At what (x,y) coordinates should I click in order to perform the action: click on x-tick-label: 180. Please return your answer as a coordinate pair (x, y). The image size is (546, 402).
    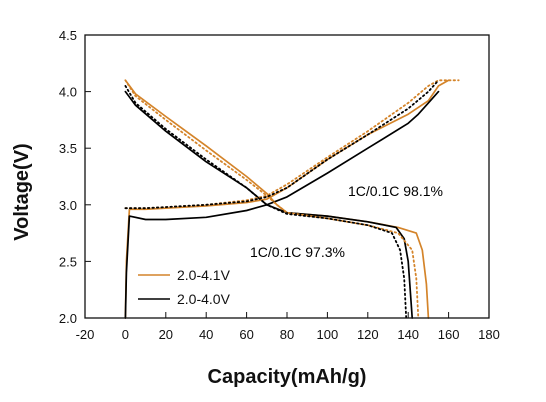
    Looking at the image, I should click on (489, 334).